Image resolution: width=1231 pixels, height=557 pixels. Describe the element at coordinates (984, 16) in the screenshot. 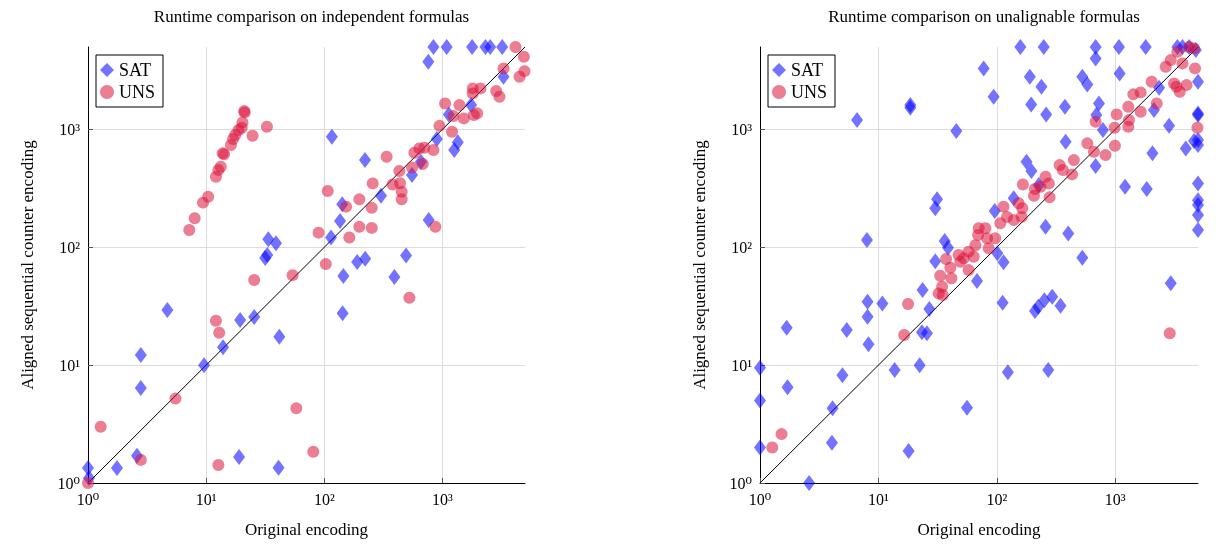

I see `chart-title: Runtime comparison on unalignable formulas` at that location.